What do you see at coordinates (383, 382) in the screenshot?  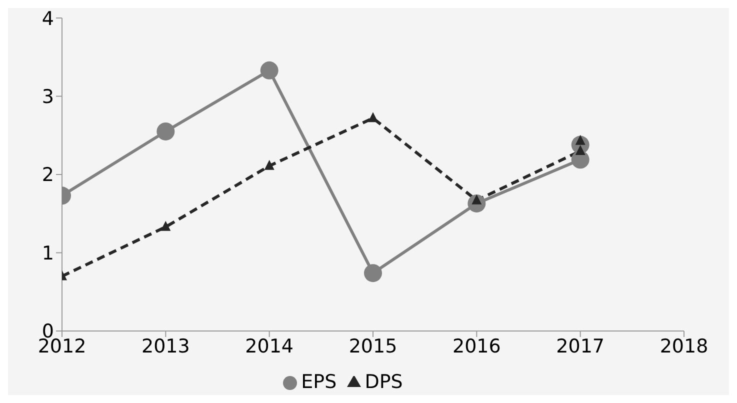 I see `legend-label: DPS` at bounding box center [383, 382].